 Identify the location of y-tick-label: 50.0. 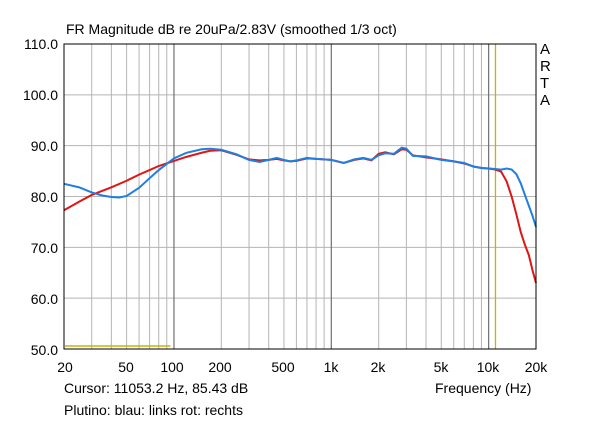
(44, 350).